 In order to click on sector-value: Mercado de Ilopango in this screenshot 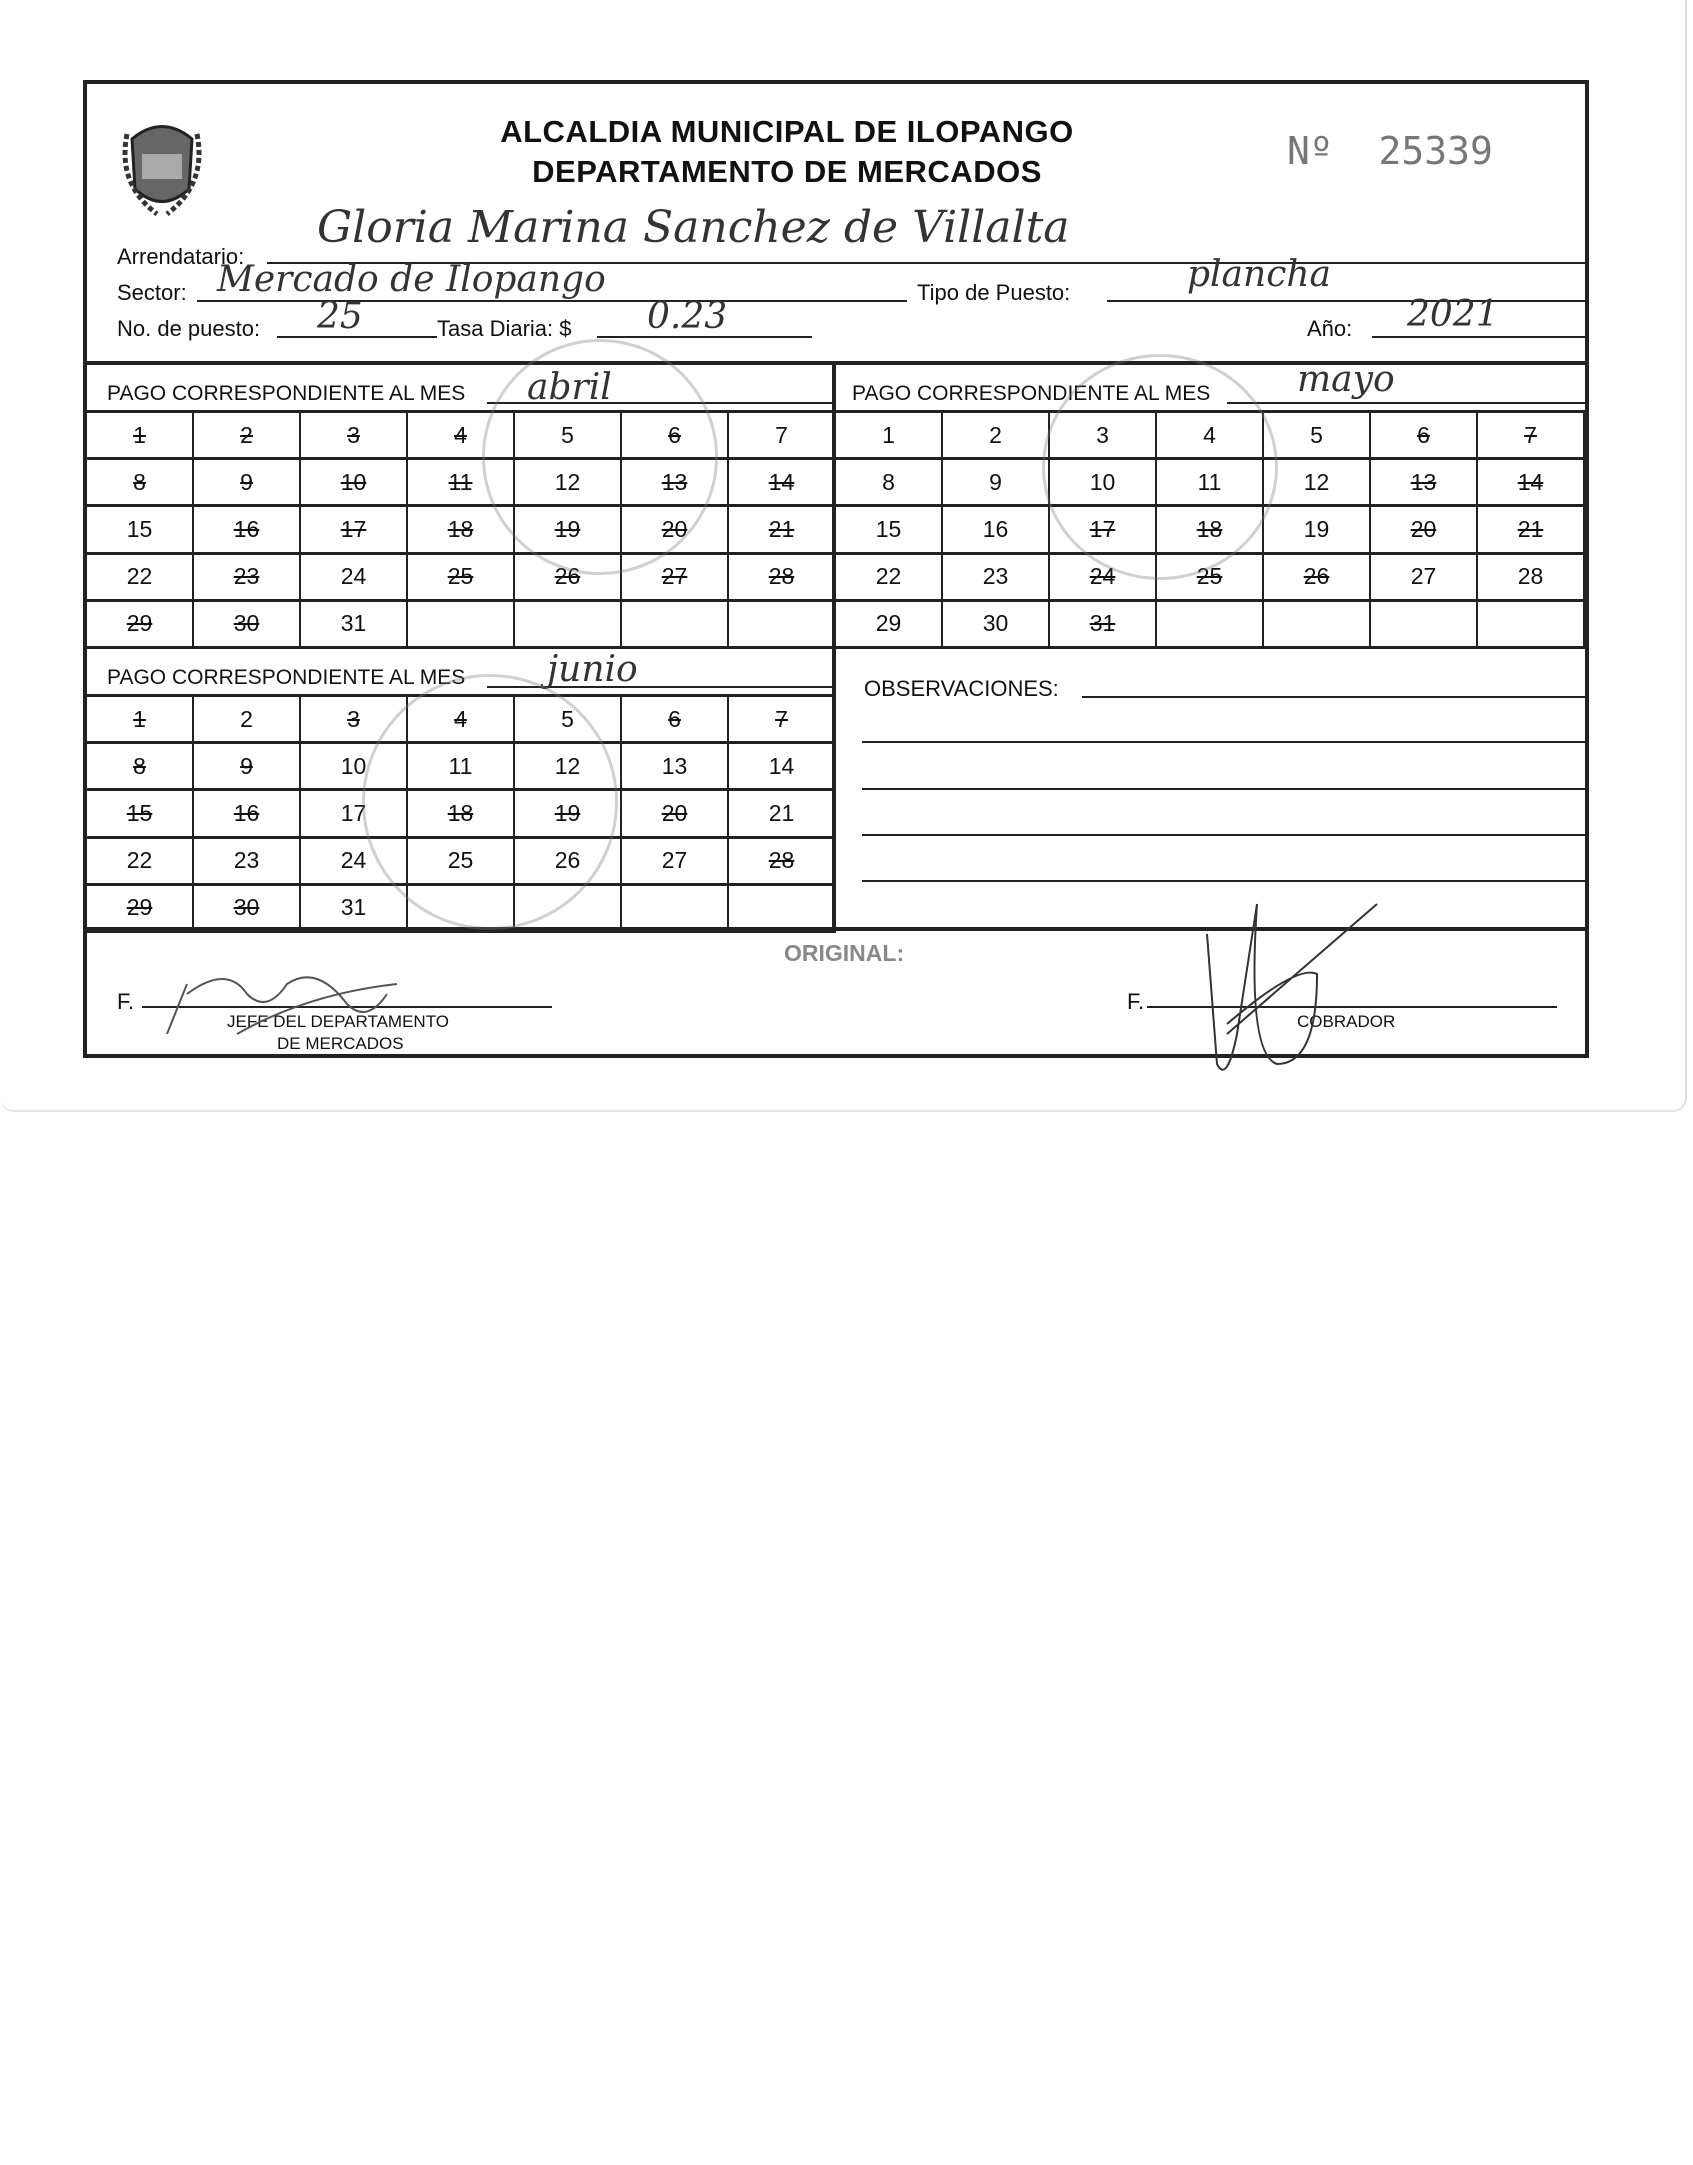, I will do `click(411, 279)`.